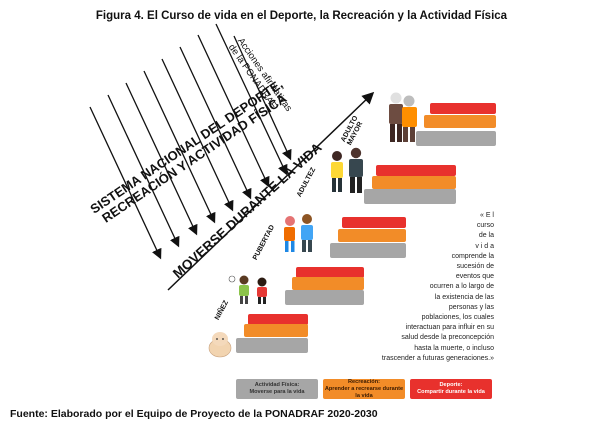  I want to click on elder-figures, so click(403, 117).